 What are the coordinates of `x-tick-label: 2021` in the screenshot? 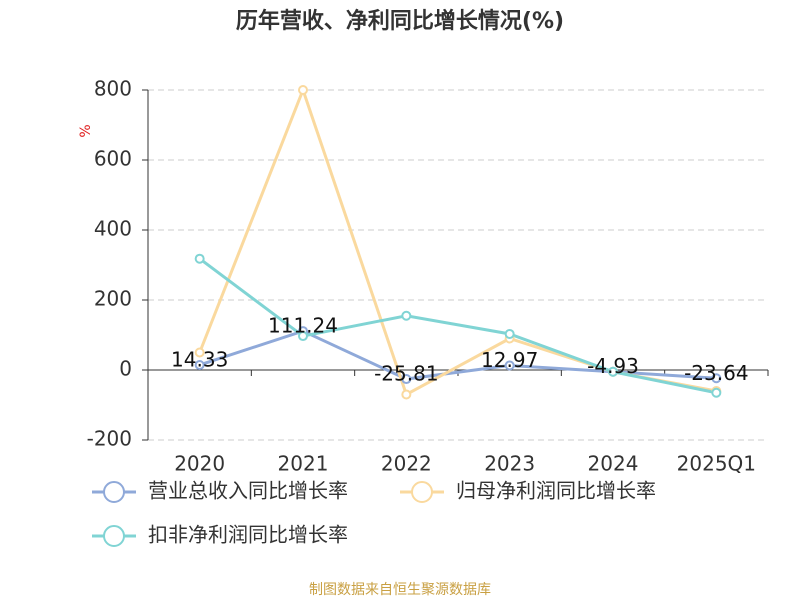 It's located at (303, 464).